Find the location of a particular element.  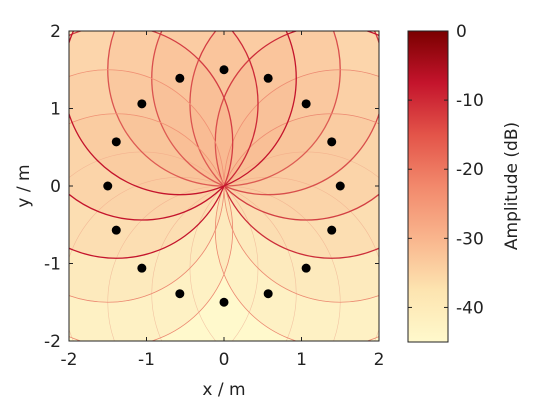

y-tick-label: 0 is located at coordinates (55, 187).